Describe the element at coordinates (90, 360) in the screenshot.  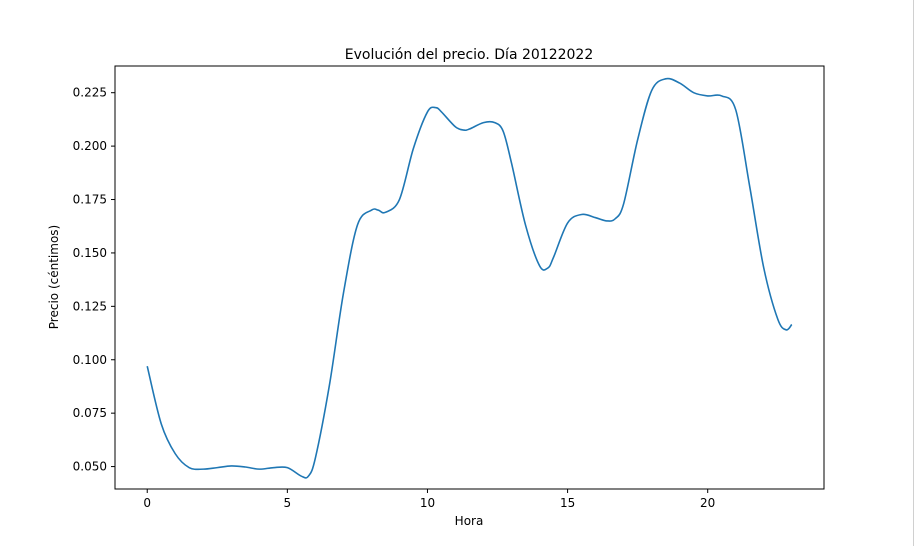
I see `y-tick-label: 0.100` at that location.